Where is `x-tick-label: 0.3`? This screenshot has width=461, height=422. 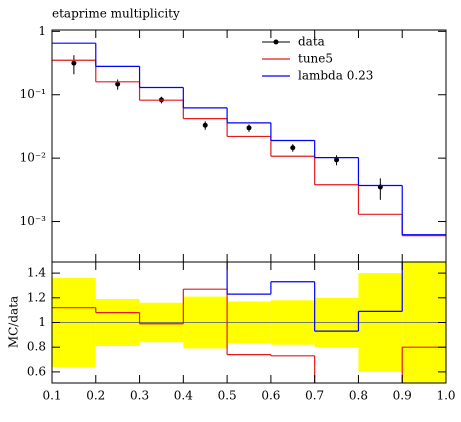 x-tick-label: 0.3 is located at coordinates (139, 396).